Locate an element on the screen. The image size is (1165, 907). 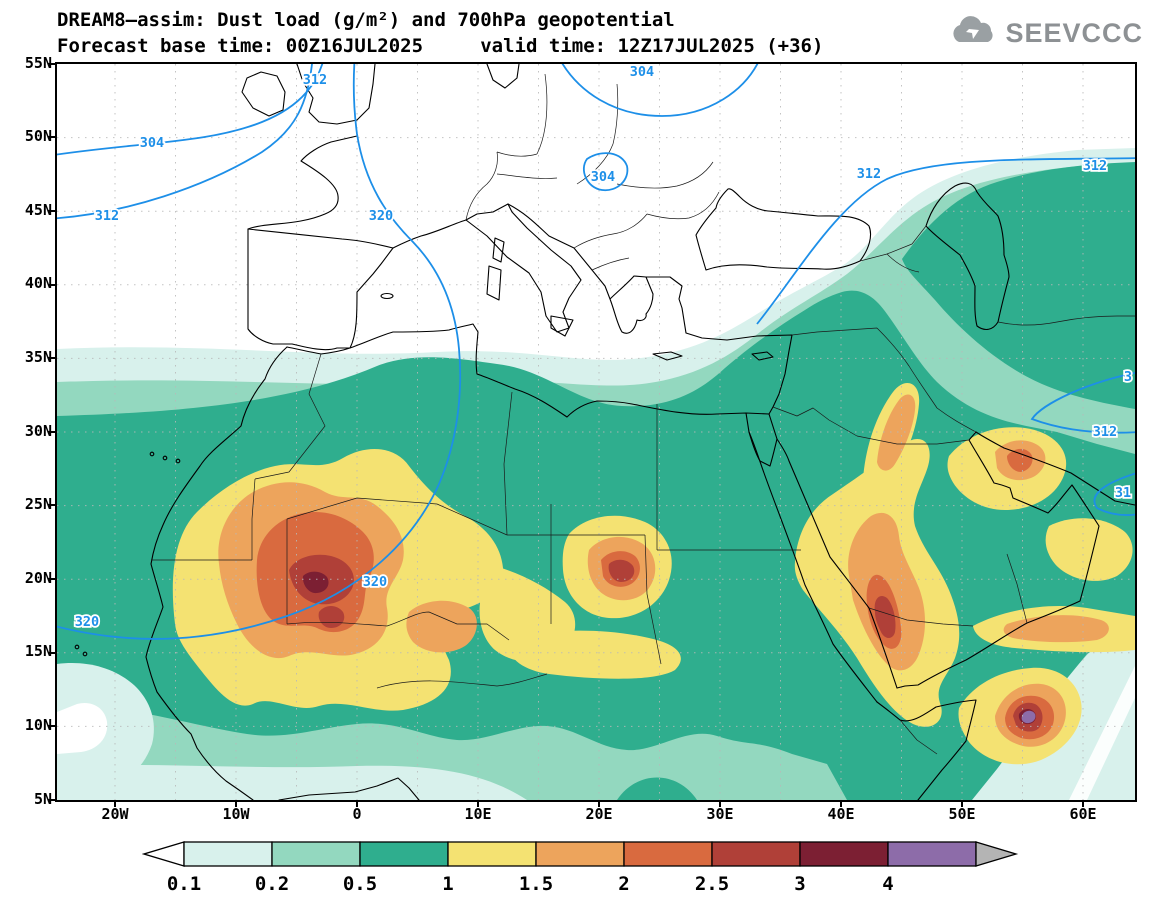
lat-label: 55N is located at coordinates (38, 63).